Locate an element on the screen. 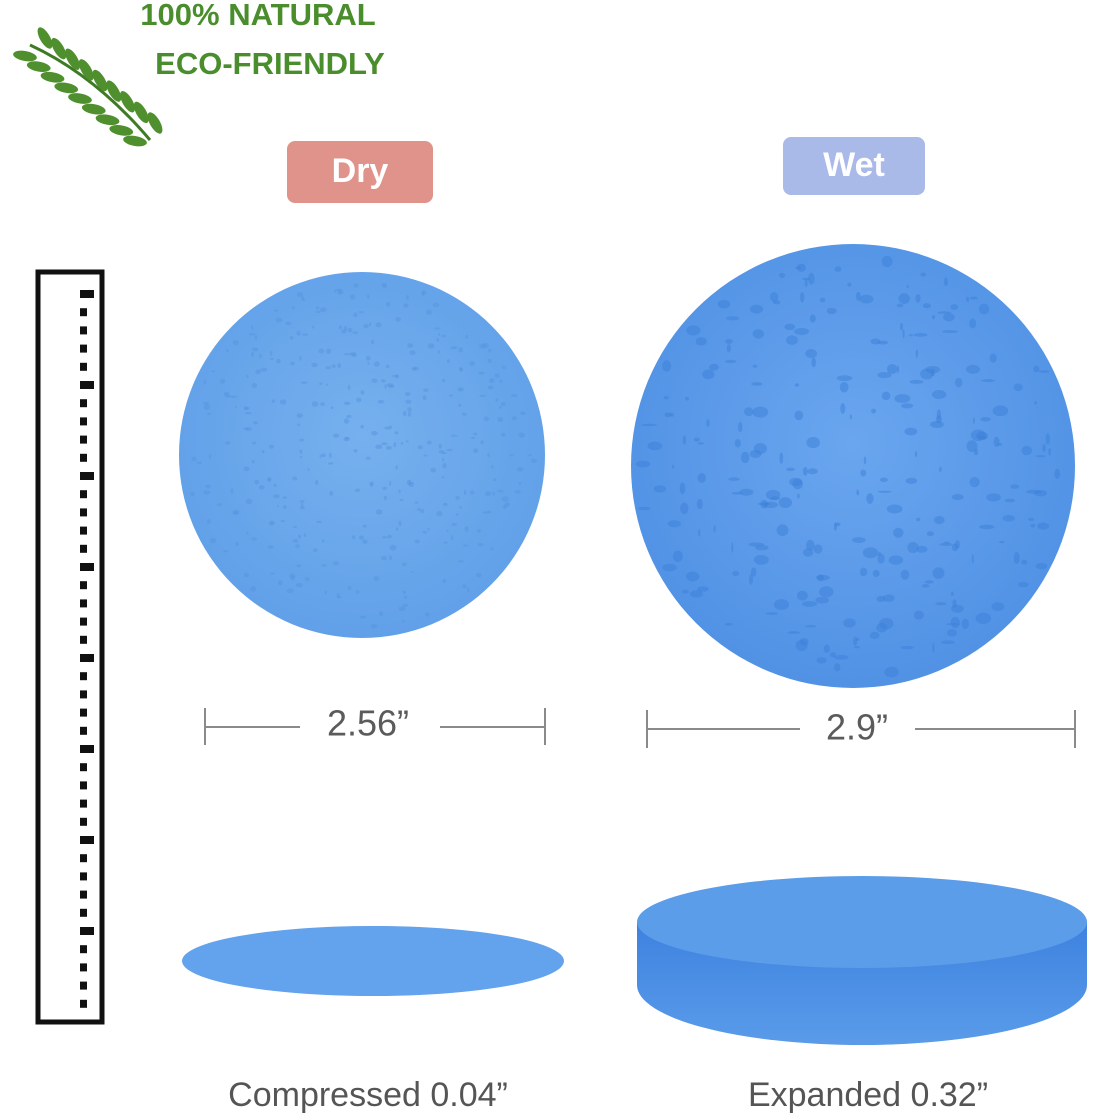 This screenshot has width=1117, height=1117. dimension-line is located at coordinates (375, 726).